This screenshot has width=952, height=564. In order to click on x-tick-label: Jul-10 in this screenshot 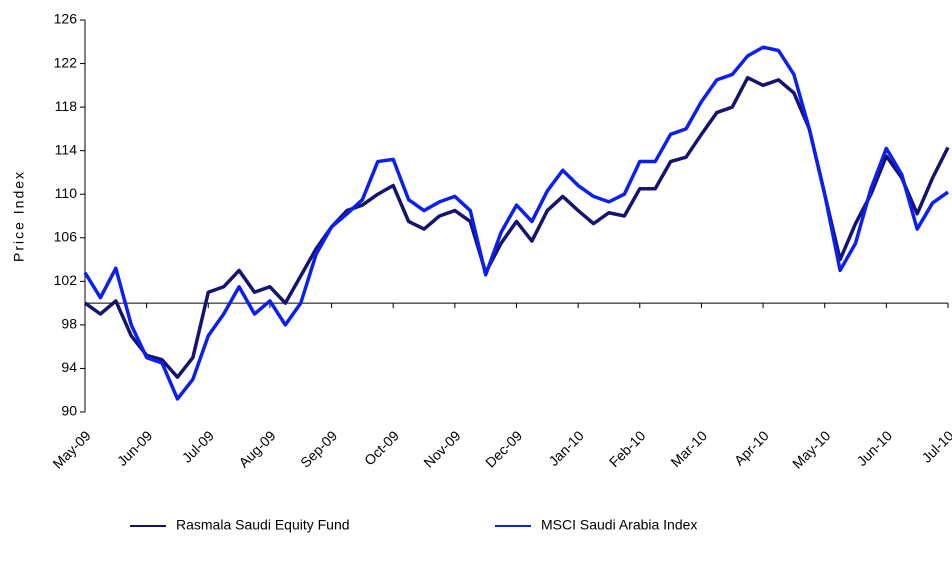, I will do `click(935, 446)`.